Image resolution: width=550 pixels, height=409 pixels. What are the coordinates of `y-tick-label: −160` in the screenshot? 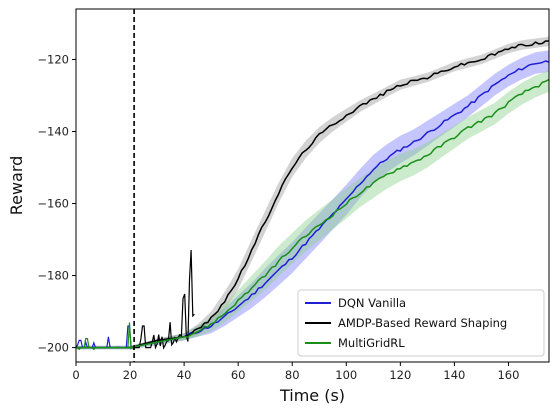 It's located at (53, 204).